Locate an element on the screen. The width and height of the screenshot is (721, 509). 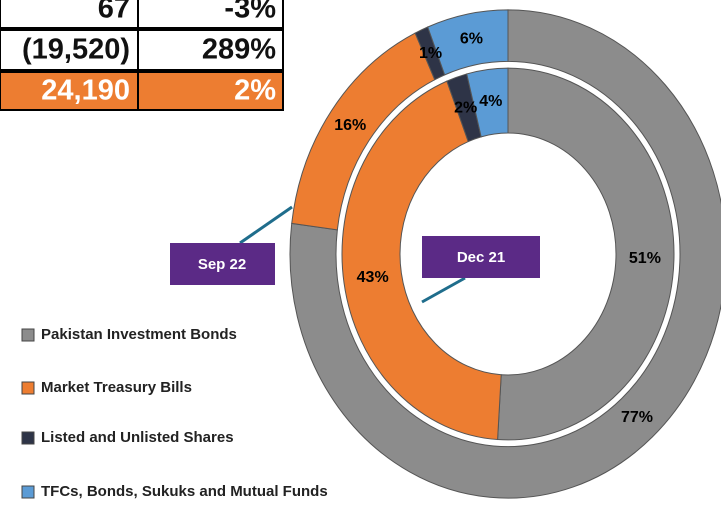
legend-label: Market Treasury Bills is located at coordinates (116, 387).